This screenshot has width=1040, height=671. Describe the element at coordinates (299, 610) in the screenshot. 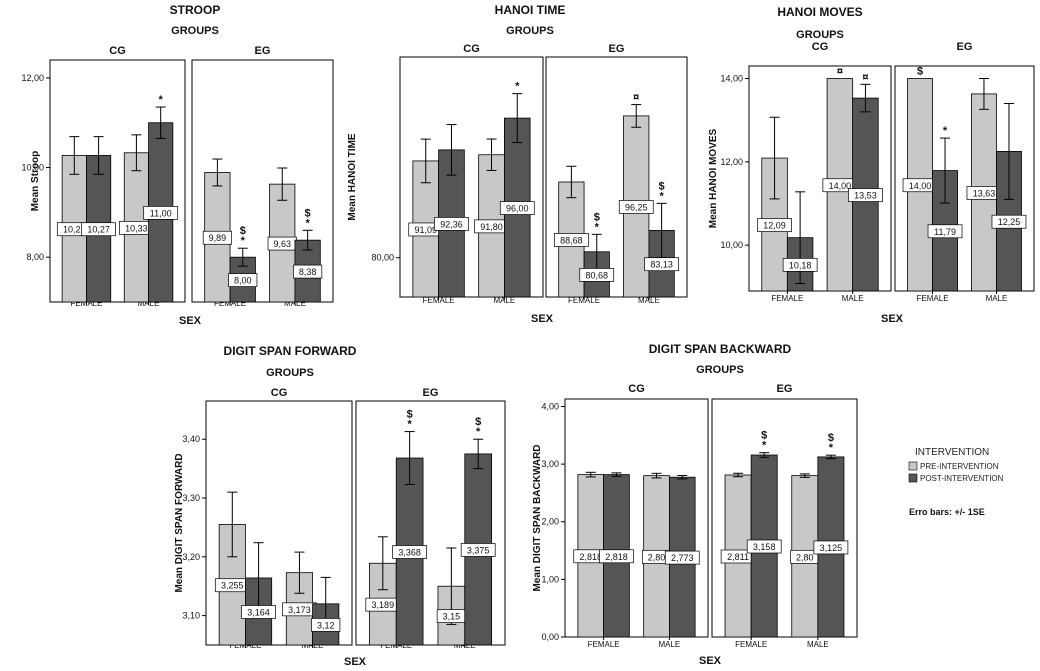

I see `data-label: 3,173` at that location.